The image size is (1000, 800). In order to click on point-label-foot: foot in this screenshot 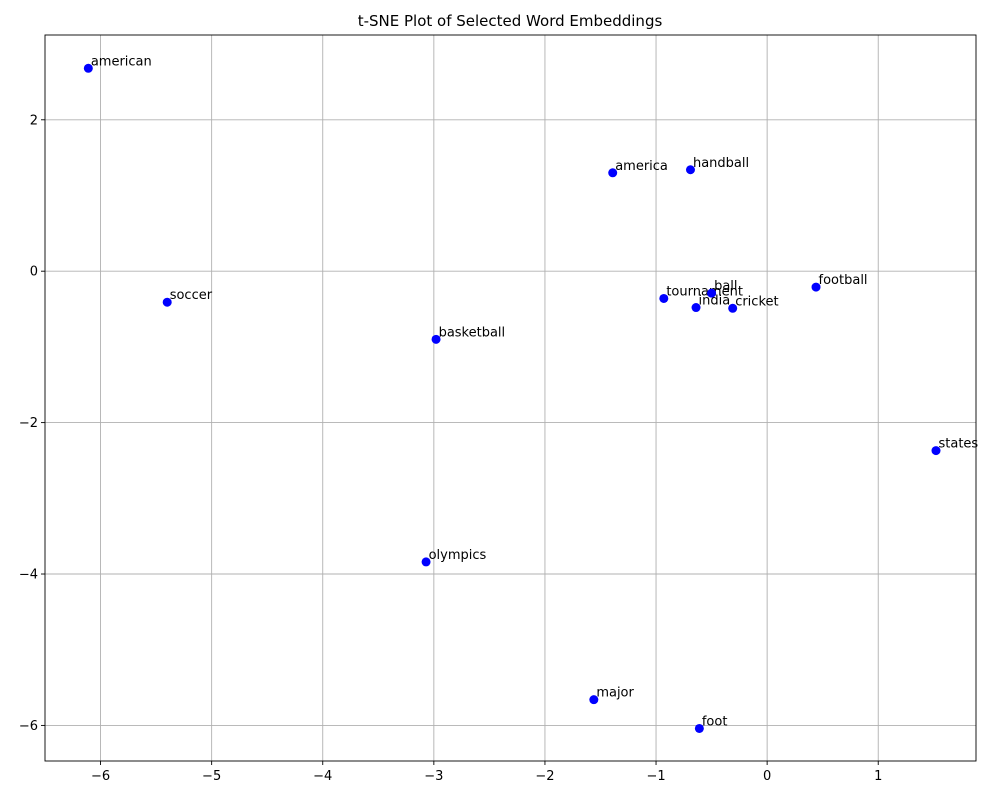, I will do `click(715, 721)`.